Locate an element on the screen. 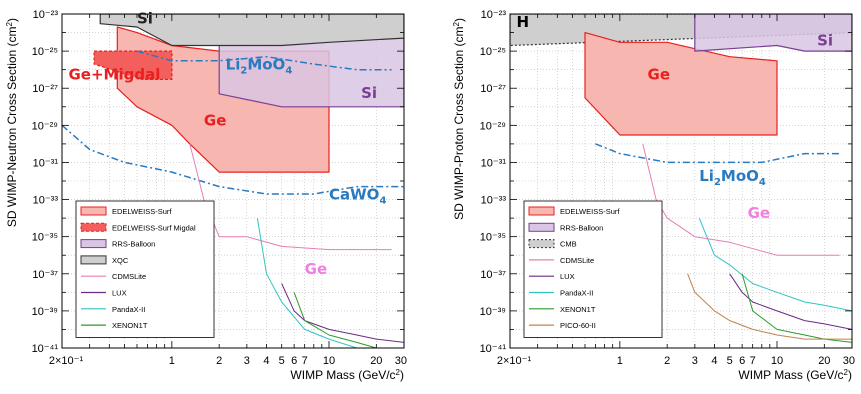 Image resolution: width=861 pixels, height=394 pixels. legend-item: CDMSLite is located at coordinates (113, 276).